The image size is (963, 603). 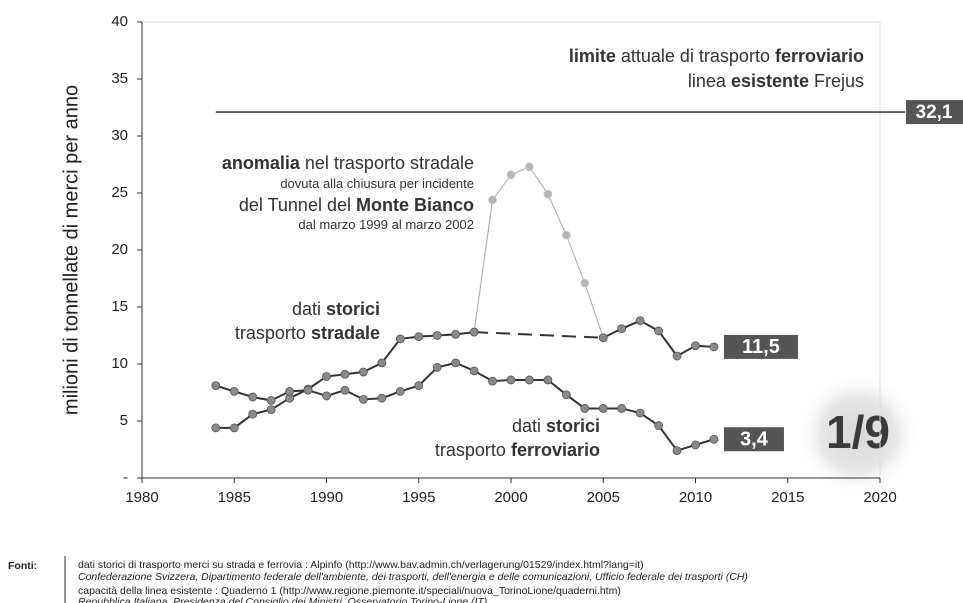 I want to click on y-tick-label: 35, so click(x=119, y=78).